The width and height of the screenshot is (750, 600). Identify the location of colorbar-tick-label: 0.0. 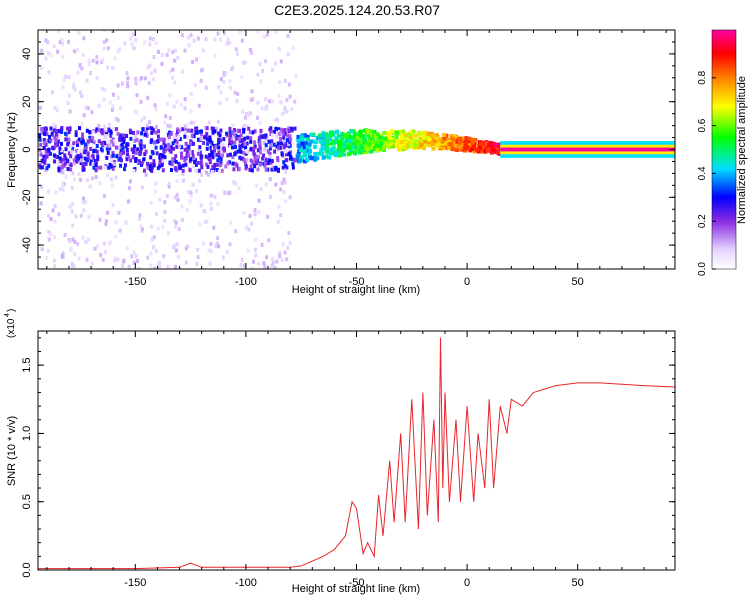
(702, 269).